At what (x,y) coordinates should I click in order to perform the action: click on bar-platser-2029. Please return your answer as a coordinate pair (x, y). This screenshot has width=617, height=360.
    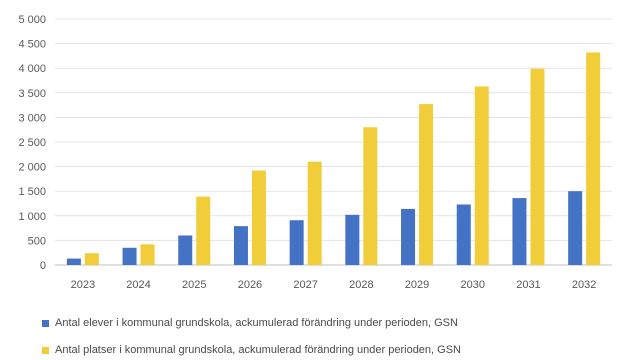
    Looking at the image, I should click on (426, 184).